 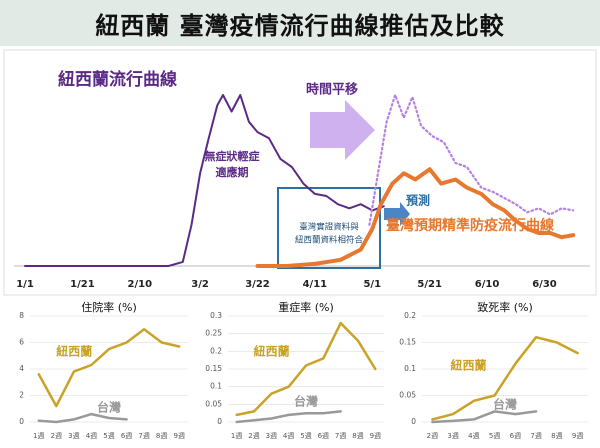 What do you see at coordinates (418, 200) in the screenshot?
I see `annotation: 預測` at bounding box center [418, 200].